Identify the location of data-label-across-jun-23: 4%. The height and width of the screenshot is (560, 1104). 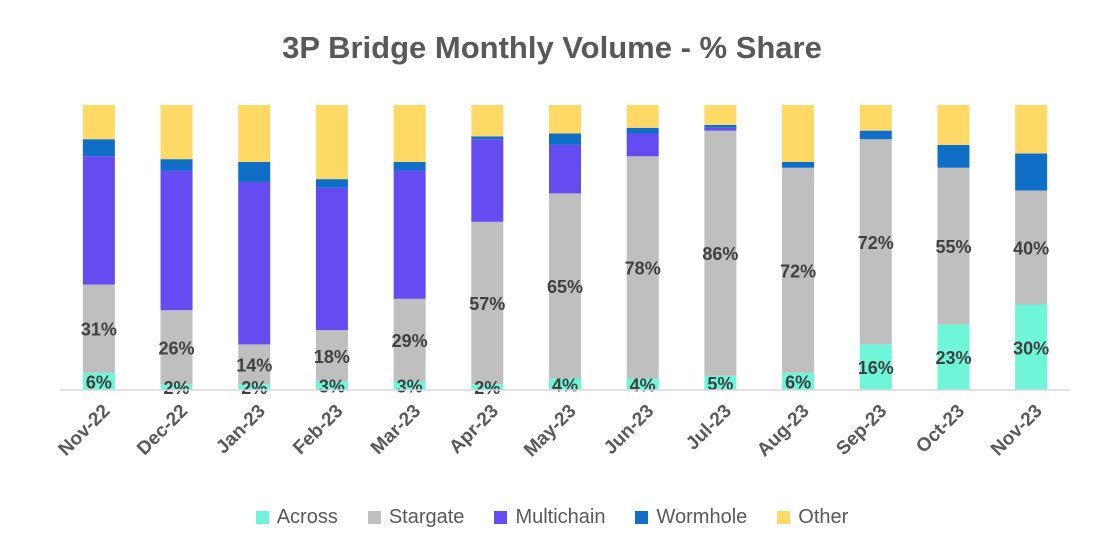
(643, 385).